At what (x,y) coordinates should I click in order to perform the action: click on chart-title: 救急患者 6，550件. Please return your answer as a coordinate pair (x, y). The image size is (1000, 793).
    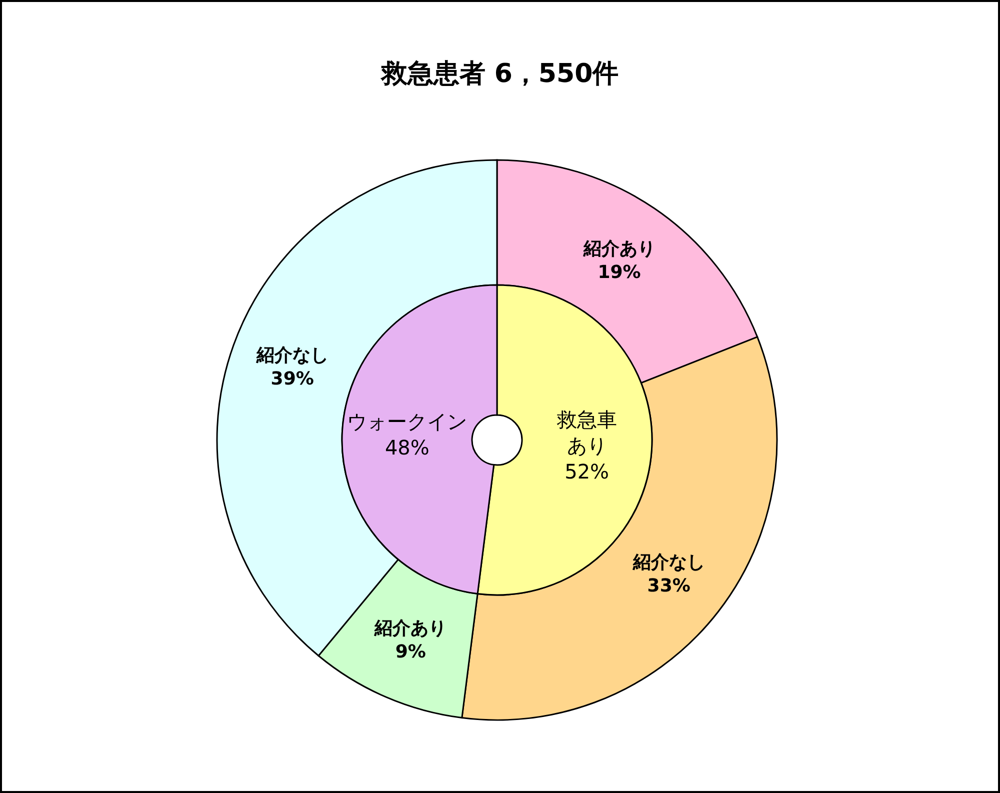
    Looking at the image, I should click on (499, 74).